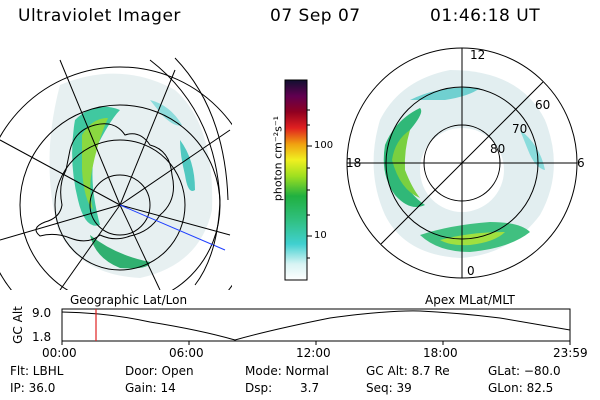 The height and width of the screenshot is (400, 600). Describe the element at coordinates (104, 182) in the screenshot. I see `continent-outline` at that location.